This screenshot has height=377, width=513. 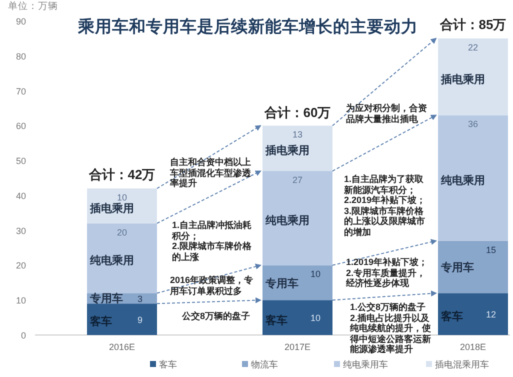 I want to click on legend-label: 客车, so click(x=168, y=365).